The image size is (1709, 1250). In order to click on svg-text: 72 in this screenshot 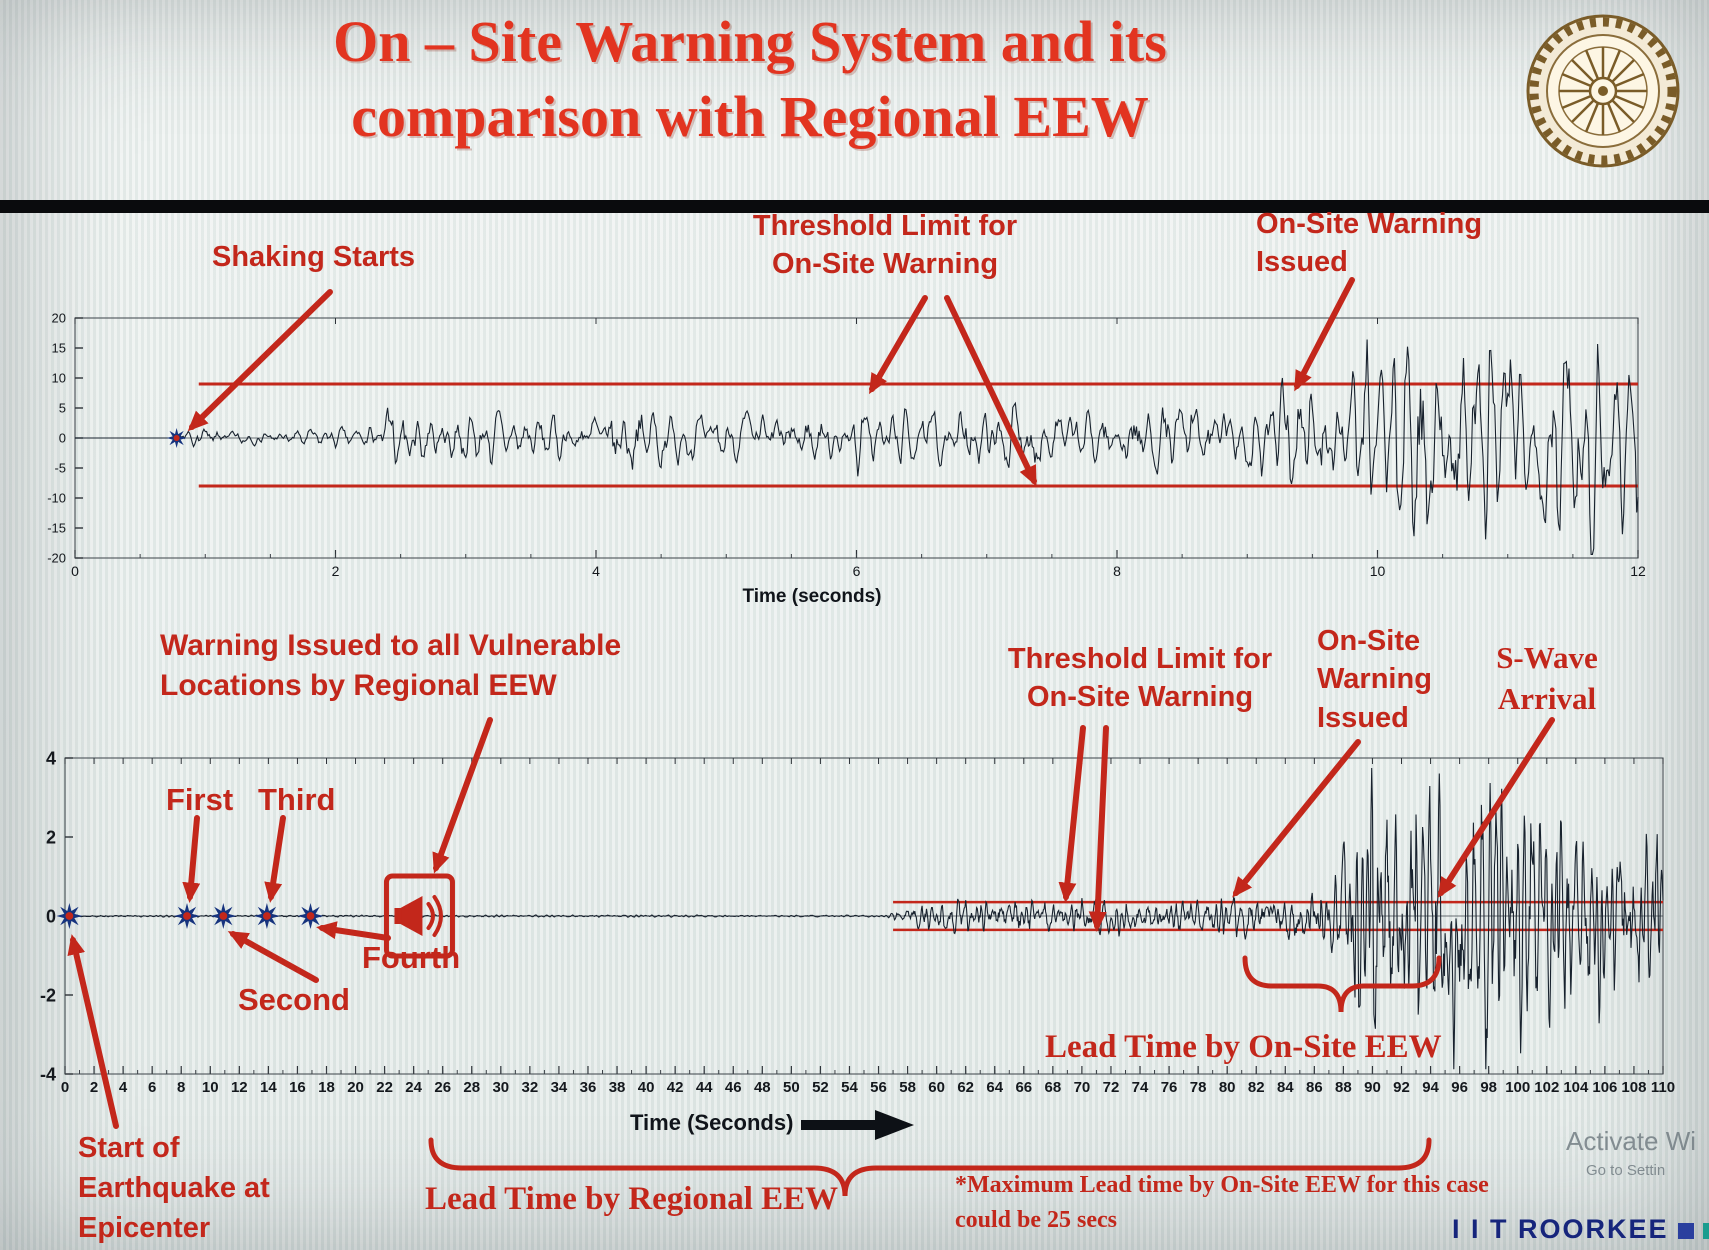, I will do `click(1111, 1087)`.